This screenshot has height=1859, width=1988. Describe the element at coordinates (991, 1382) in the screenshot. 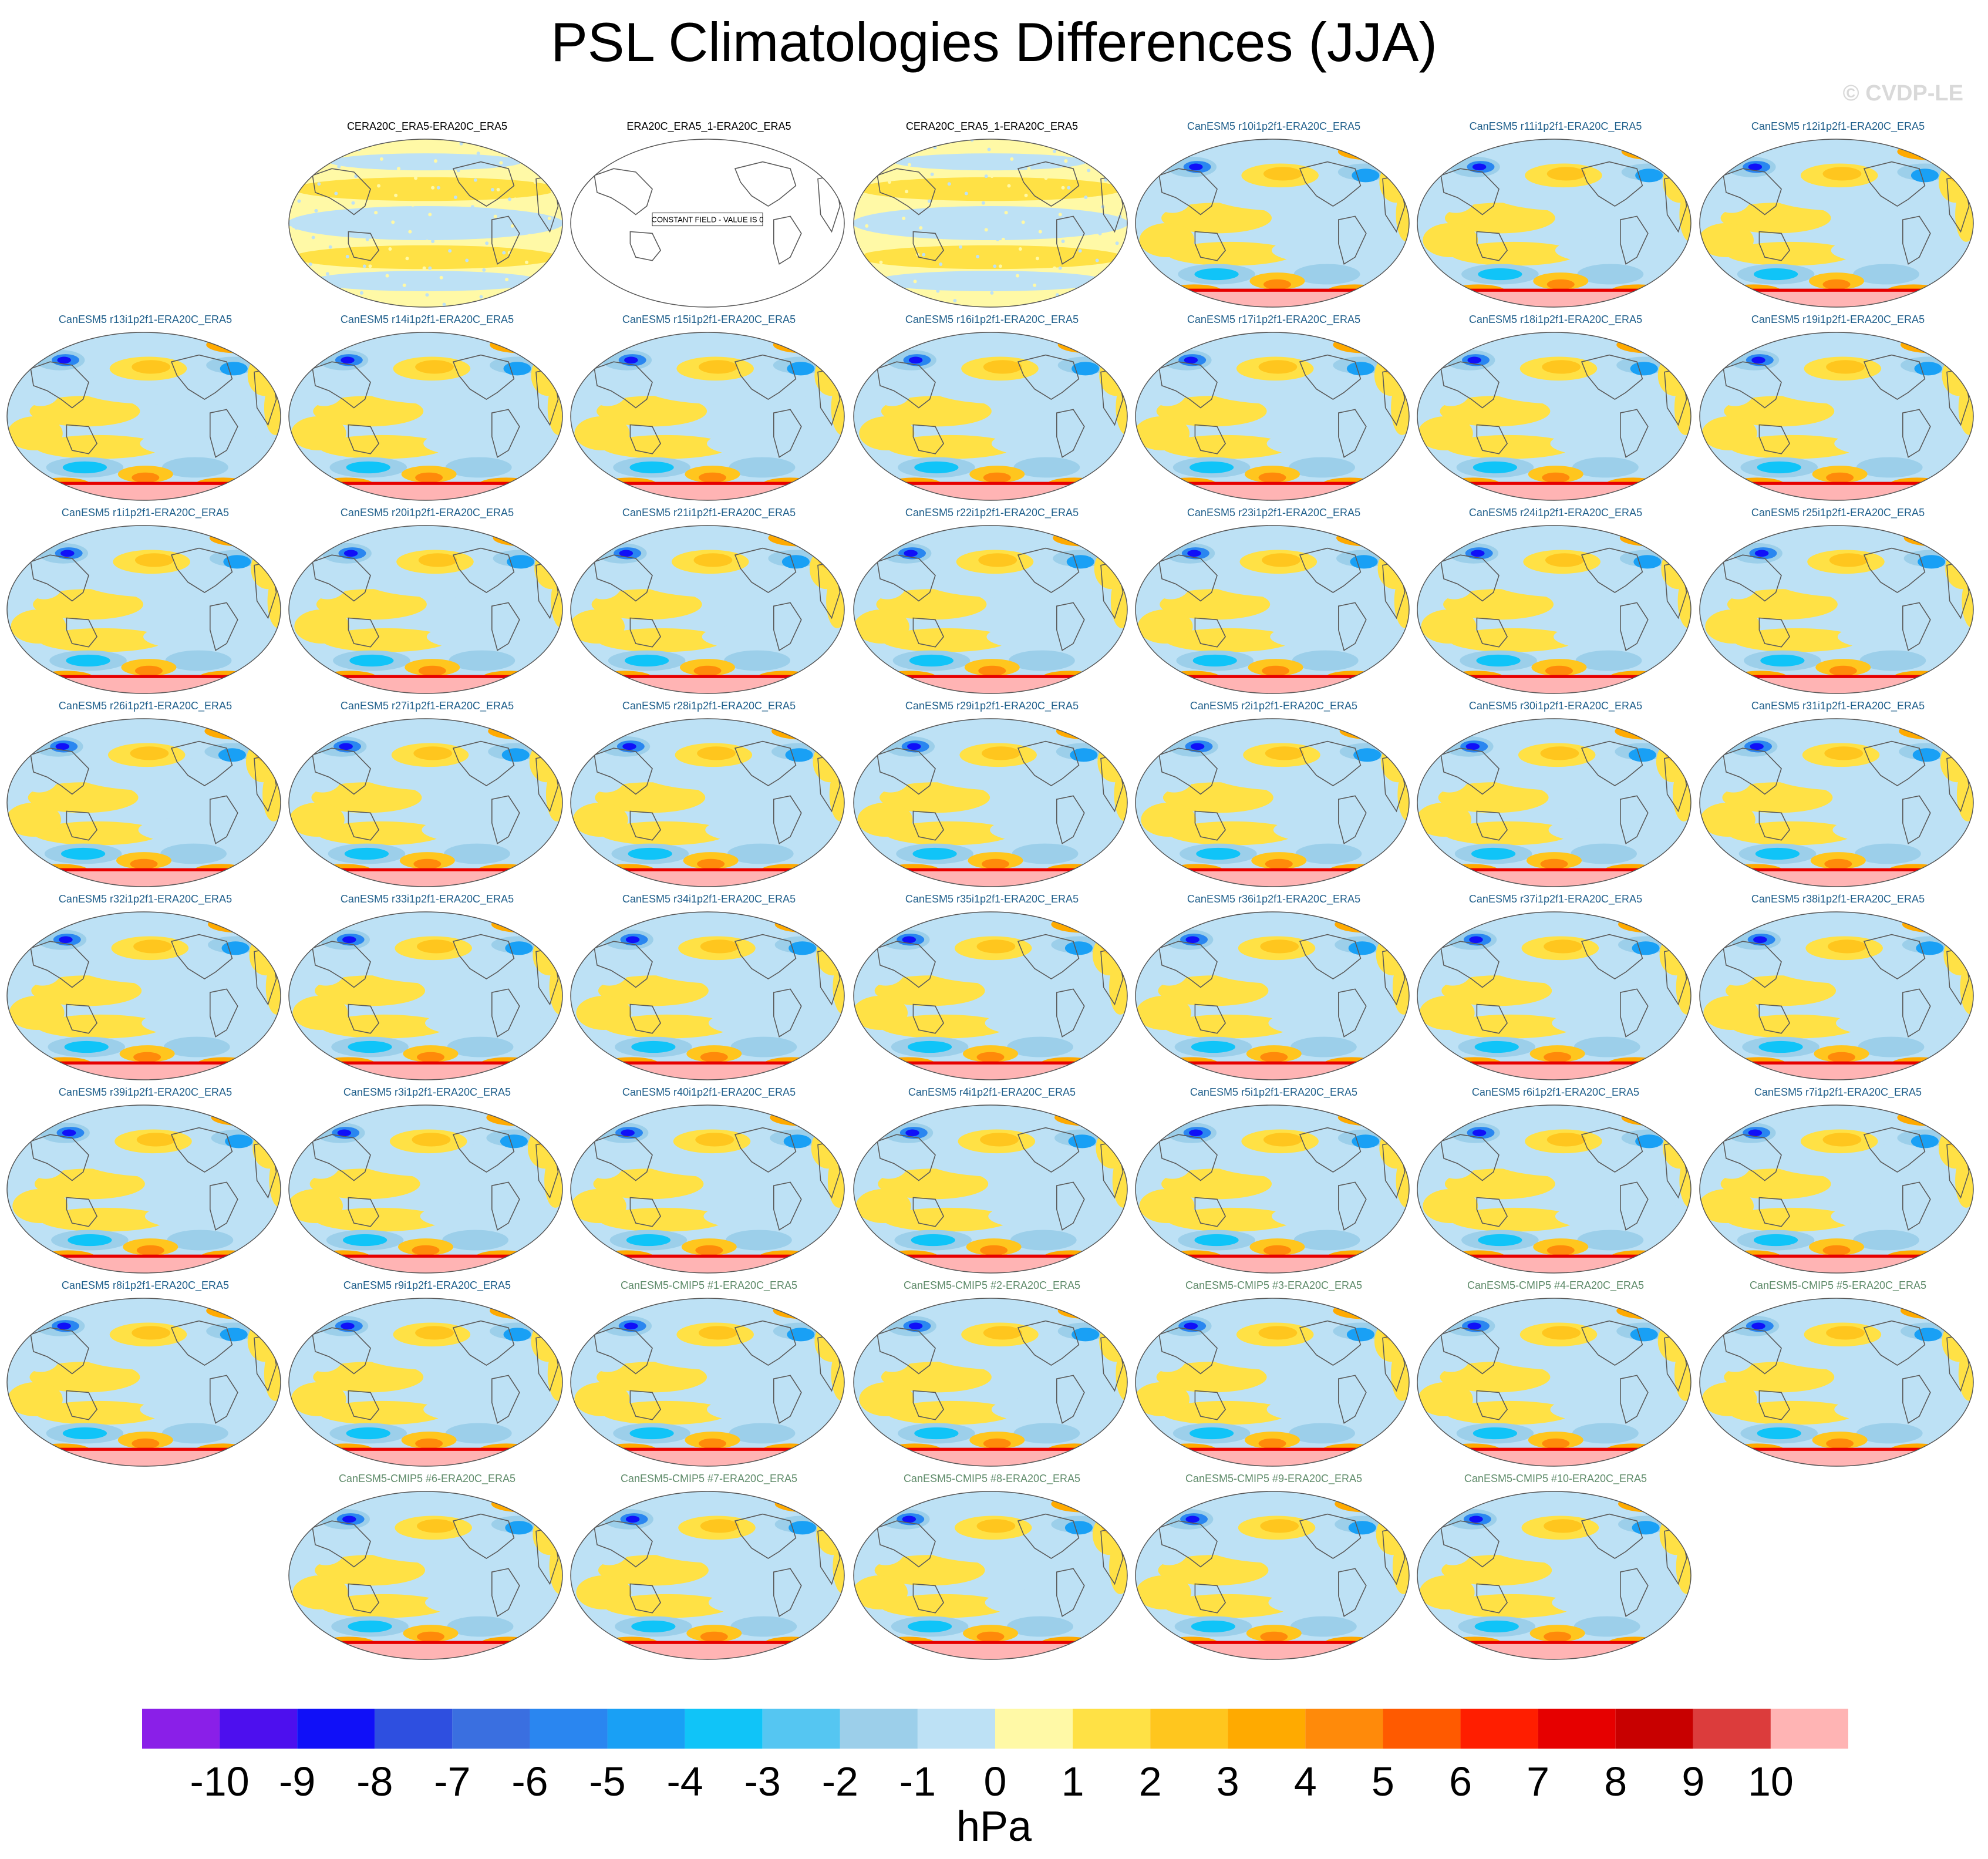

I see `map-svg` at that location.